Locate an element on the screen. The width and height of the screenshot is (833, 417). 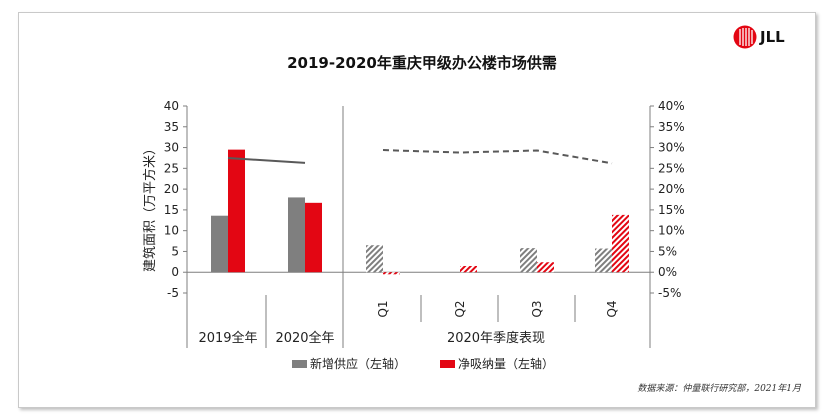
category-label: Q3 is located at coordinates (537, 308).